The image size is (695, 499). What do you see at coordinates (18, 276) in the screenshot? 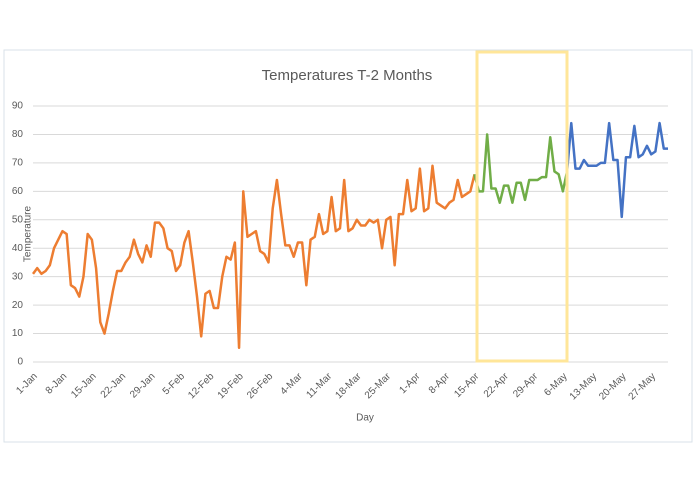
I see `y-tick-label: 30` at bounding box center [18, 276].